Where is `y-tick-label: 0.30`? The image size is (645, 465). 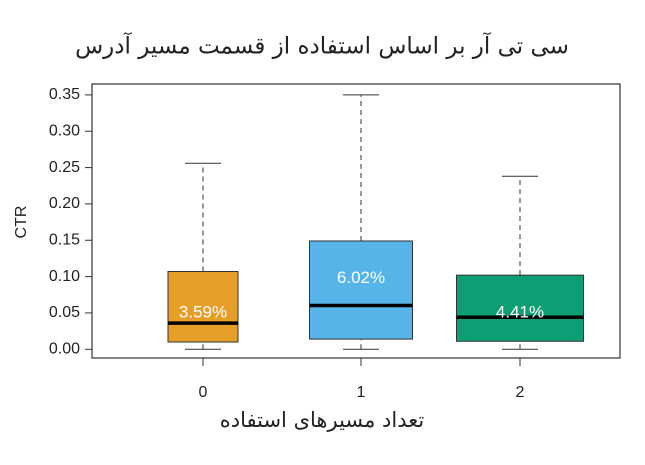 y-tick-label: 0.30 is located at coordinates (64, 130).